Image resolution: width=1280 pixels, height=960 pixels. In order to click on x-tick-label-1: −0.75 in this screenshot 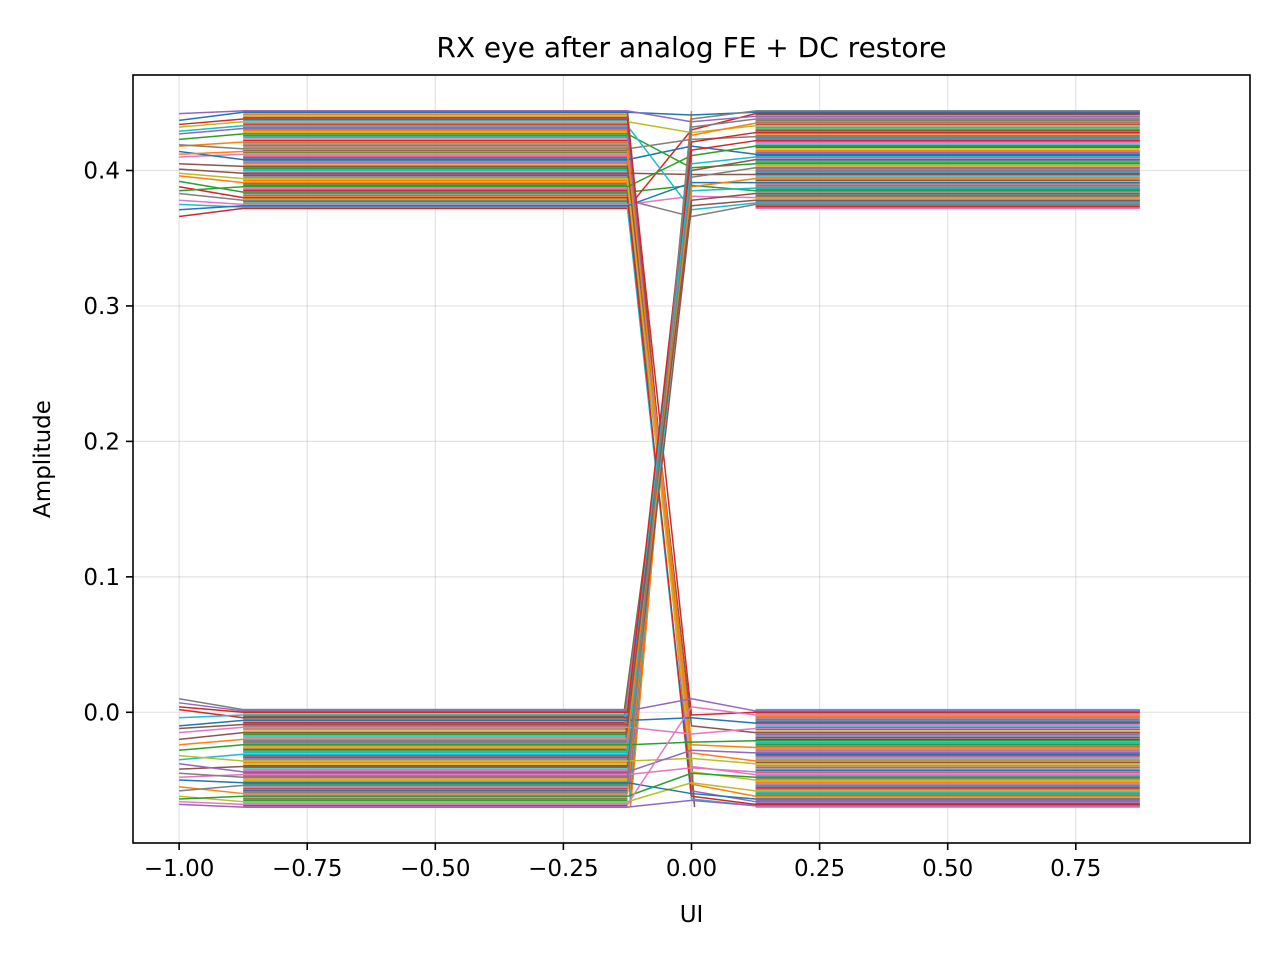, I will do `click(307, 869)`.